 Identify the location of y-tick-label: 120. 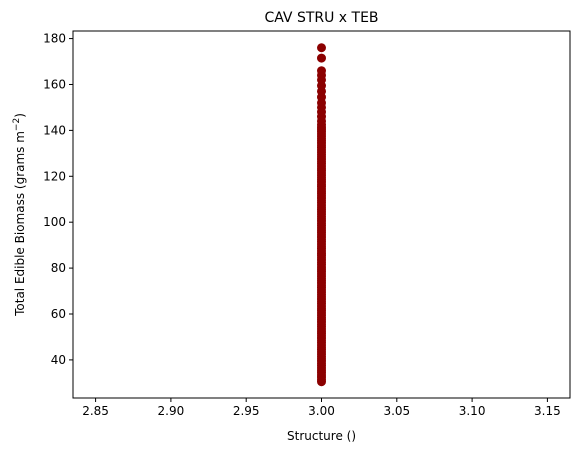
(54, 176).